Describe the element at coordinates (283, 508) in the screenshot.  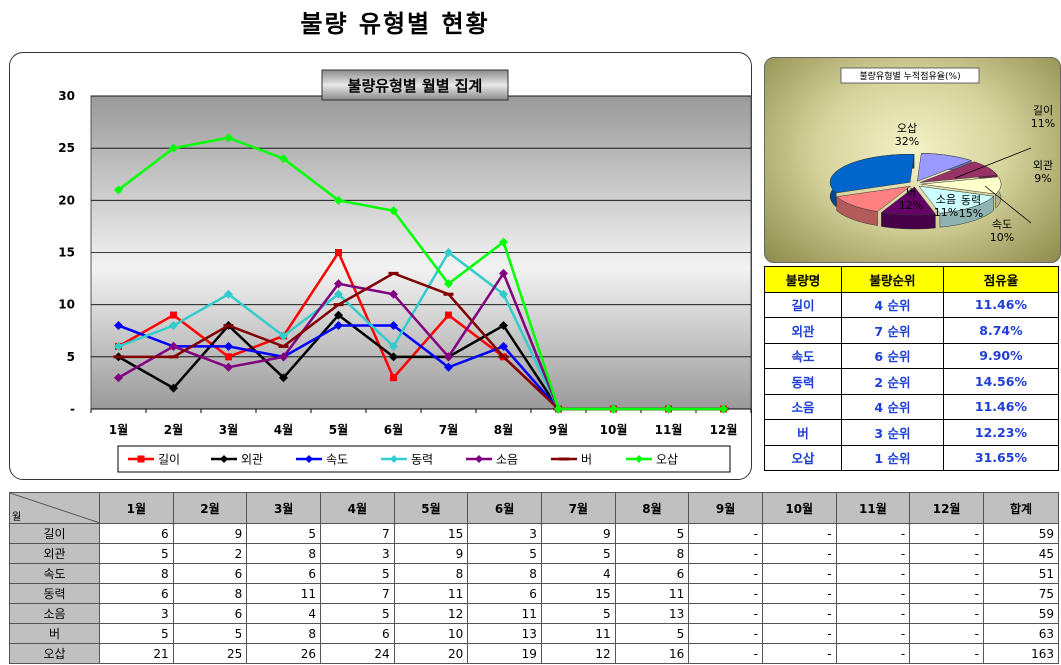
I see `table-column-header: 3월` at that location.